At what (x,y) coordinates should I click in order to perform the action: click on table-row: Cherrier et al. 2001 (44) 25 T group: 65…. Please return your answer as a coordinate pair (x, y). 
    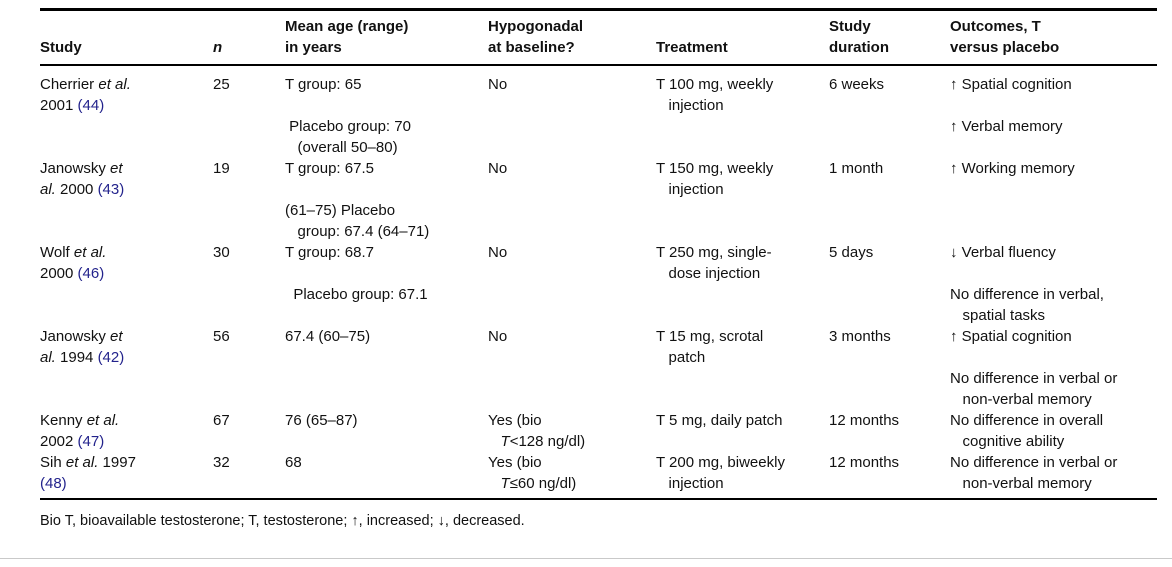
    Looking at the image, I should click on (598, 116).